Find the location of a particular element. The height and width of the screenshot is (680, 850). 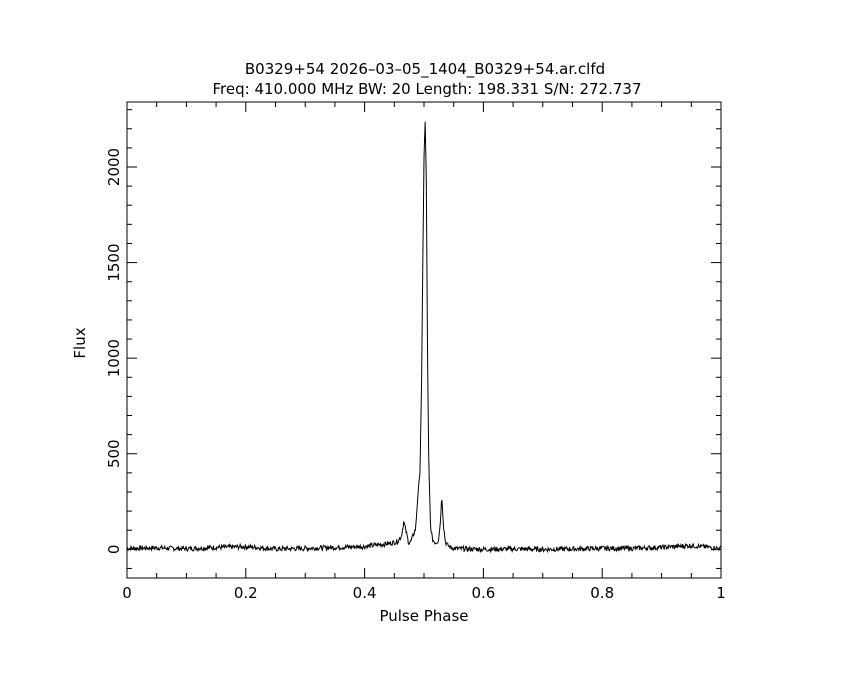

y-tick-label: 500 is located at coordinates (114, 453).